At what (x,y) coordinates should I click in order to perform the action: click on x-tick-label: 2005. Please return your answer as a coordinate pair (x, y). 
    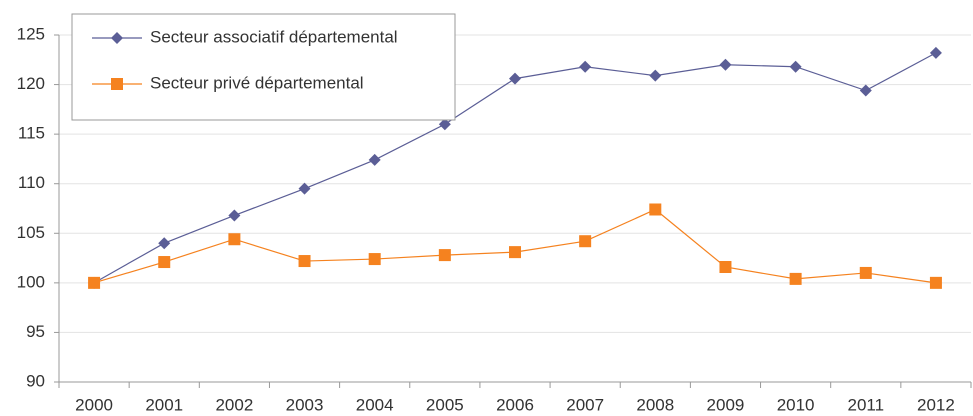
    Looking at the image, I should click on (445, 404).